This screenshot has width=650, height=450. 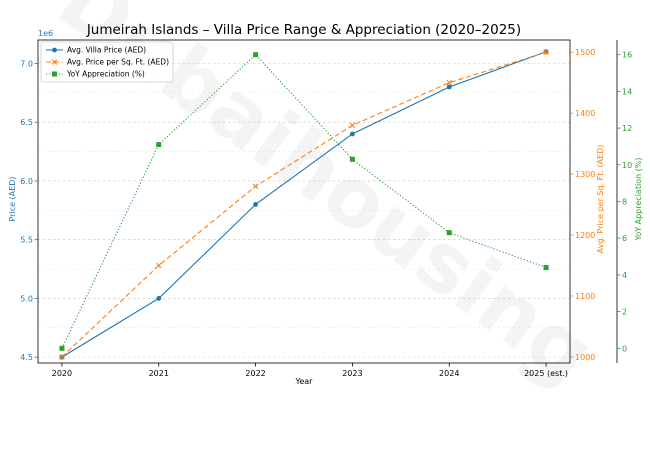 I want to click on right2-tick-label: 2, so click(x=624, y=312).